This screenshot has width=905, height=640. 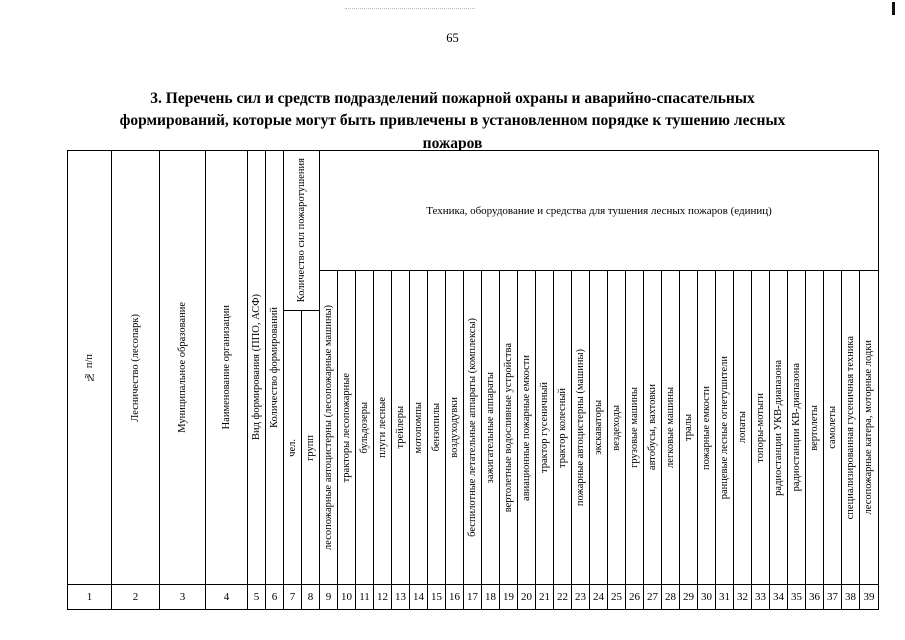 What do you see at coordinates (183, 597) in the screenshot?
I see `column-number: 3` at bounding box center [183, 597].